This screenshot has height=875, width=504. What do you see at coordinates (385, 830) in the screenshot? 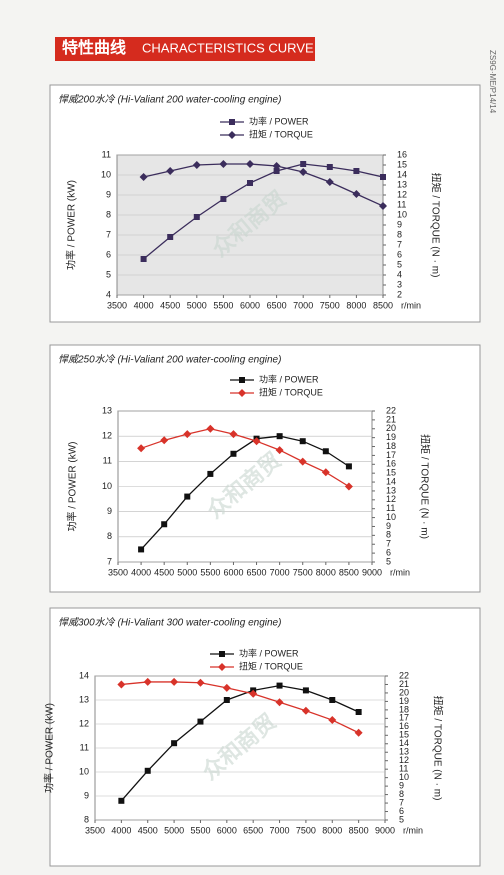
I see `x-tick-label: 9000` at bounding box center [385, 830].